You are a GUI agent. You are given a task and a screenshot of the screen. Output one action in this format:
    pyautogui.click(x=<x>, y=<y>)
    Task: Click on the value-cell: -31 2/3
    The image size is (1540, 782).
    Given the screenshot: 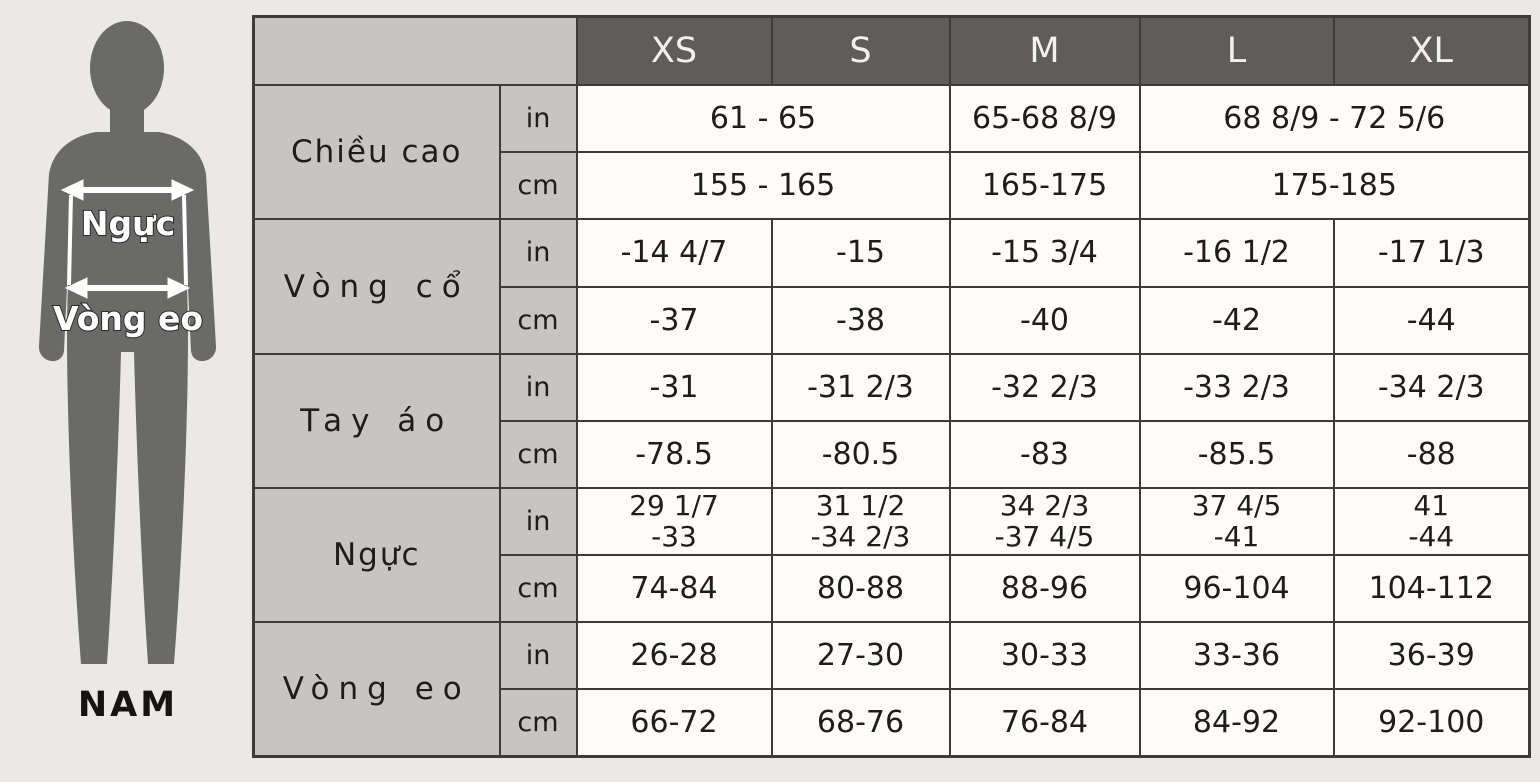 What is the action you would take?
    pyautogui.click(x=860, y=387)
    